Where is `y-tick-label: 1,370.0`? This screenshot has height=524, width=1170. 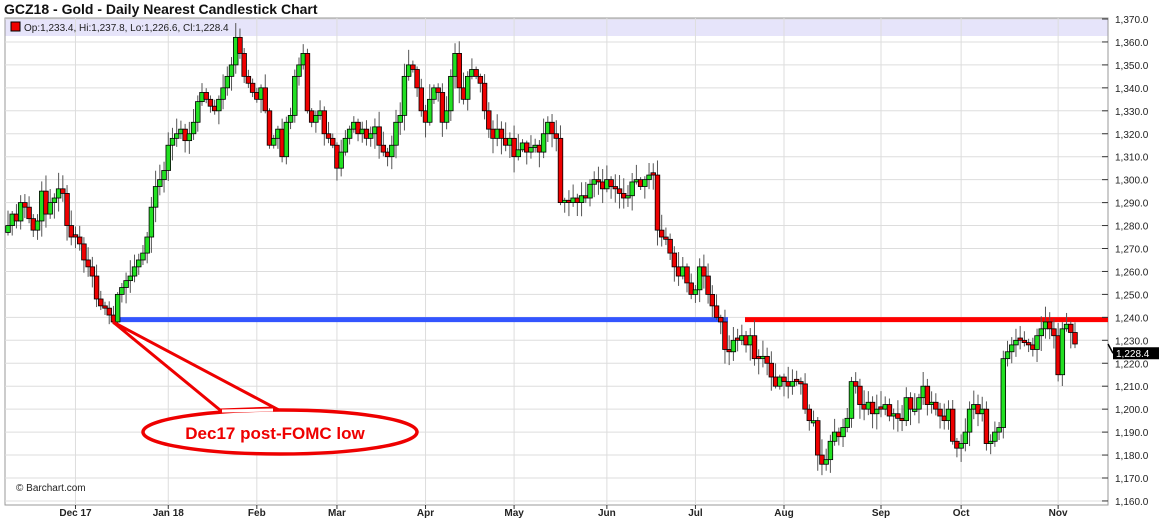 y-tick-label: 1,370.0 is located at coordinates (1132, 20).